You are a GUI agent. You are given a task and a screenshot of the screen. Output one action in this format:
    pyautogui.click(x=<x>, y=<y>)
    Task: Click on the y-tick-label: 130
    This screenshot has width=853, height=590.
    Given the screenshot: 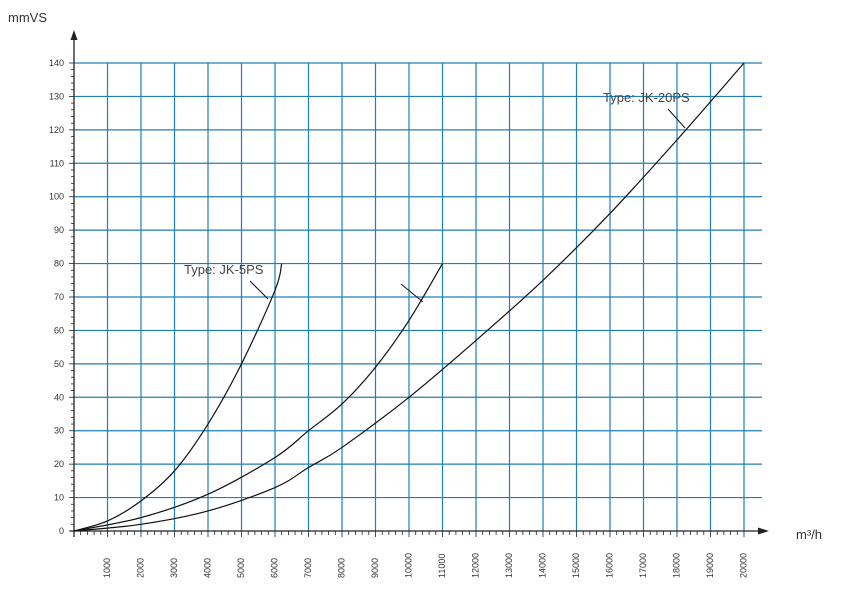 What is the action you would take?
    pyautogui.click(x=56, y=96)
    